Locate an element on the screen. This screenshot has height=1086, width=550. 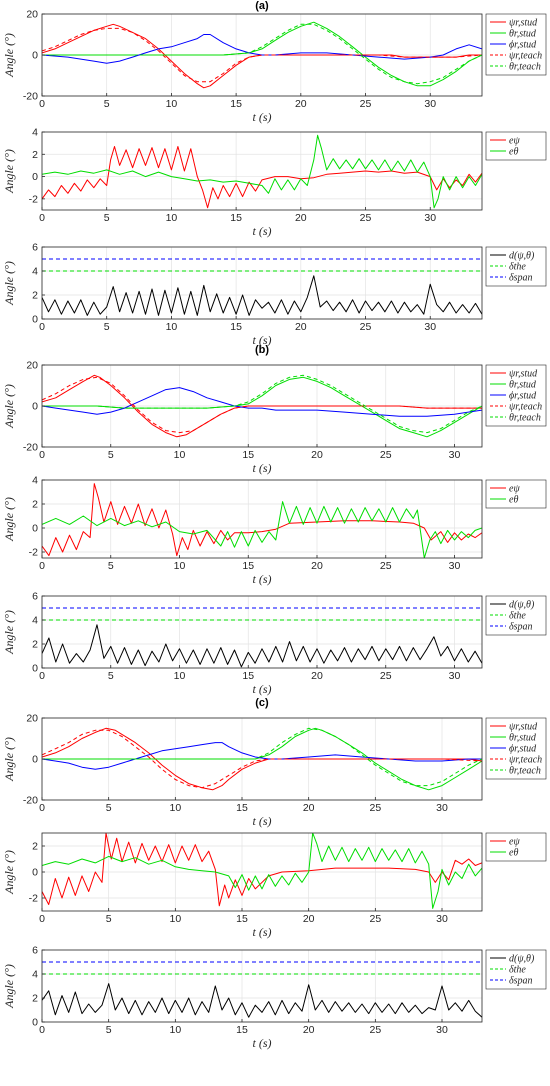
legend-entry: θr,stud is located at coordinates (523, 385).